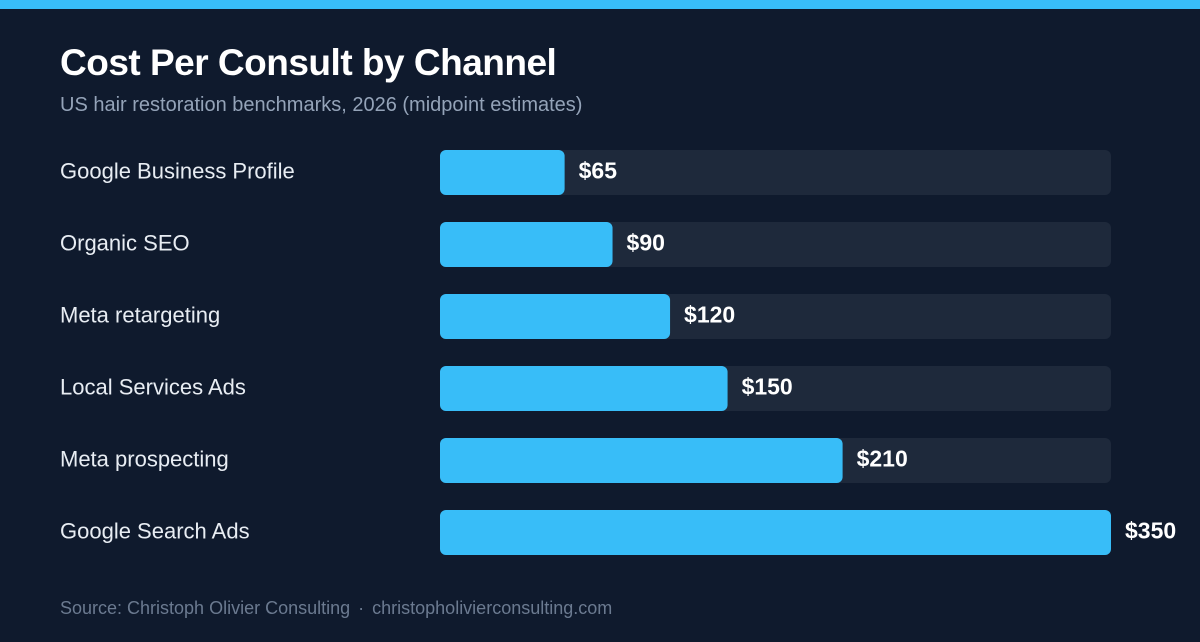 Image resolution: width=1200 pixels, height=642 pixels. What do you see at coordinates (155, 530) in the screenshot?
I see `category-label: Google Search Ads` at bounding box center [155, 530].